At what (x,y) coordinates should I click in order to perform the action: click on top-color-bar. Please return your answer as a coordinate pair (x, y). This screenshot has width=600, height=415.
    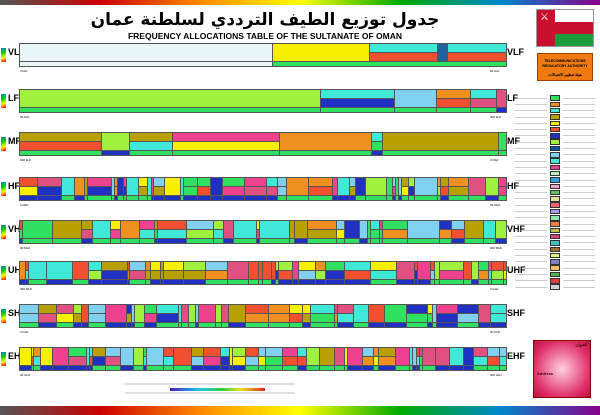
    Looking at the image, I should click on (300, 2).